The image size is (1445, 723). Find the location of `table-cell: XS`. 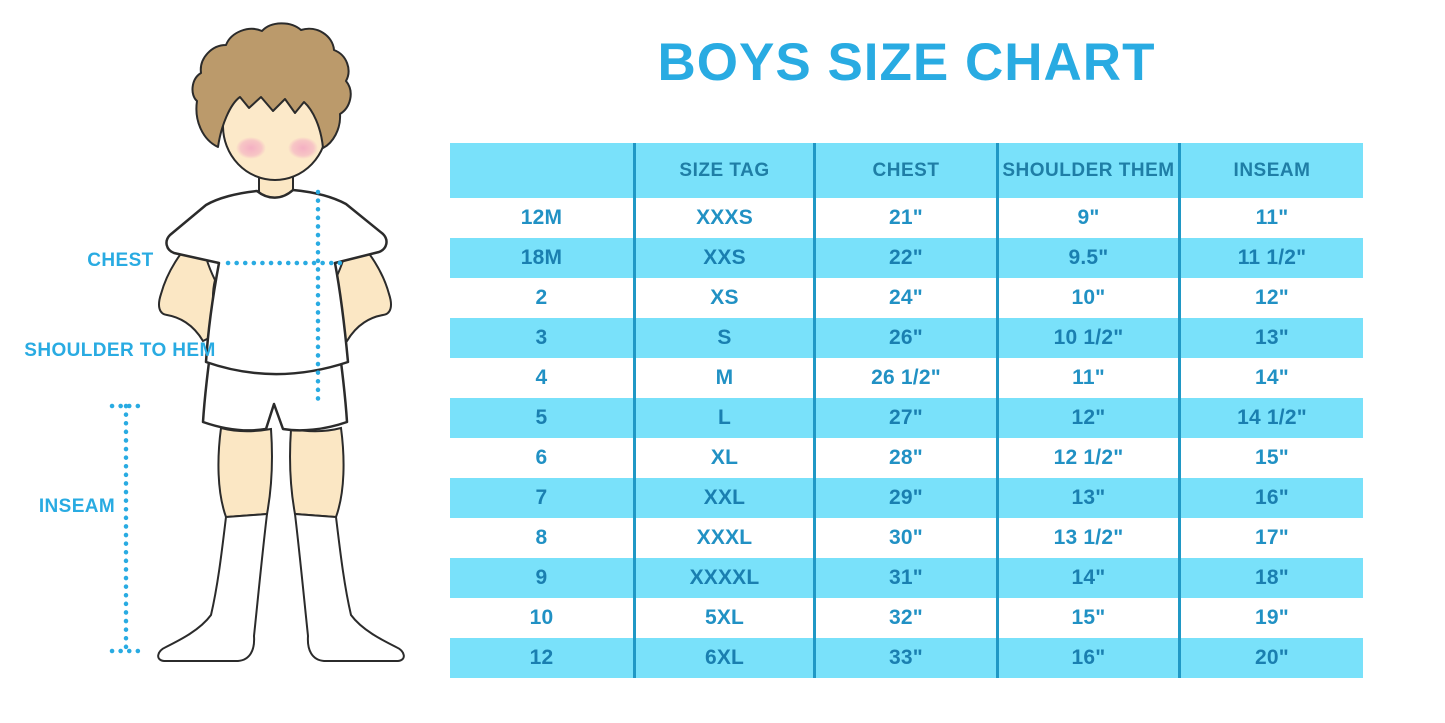

table-cell: XS is located at coordinates (723, 298).